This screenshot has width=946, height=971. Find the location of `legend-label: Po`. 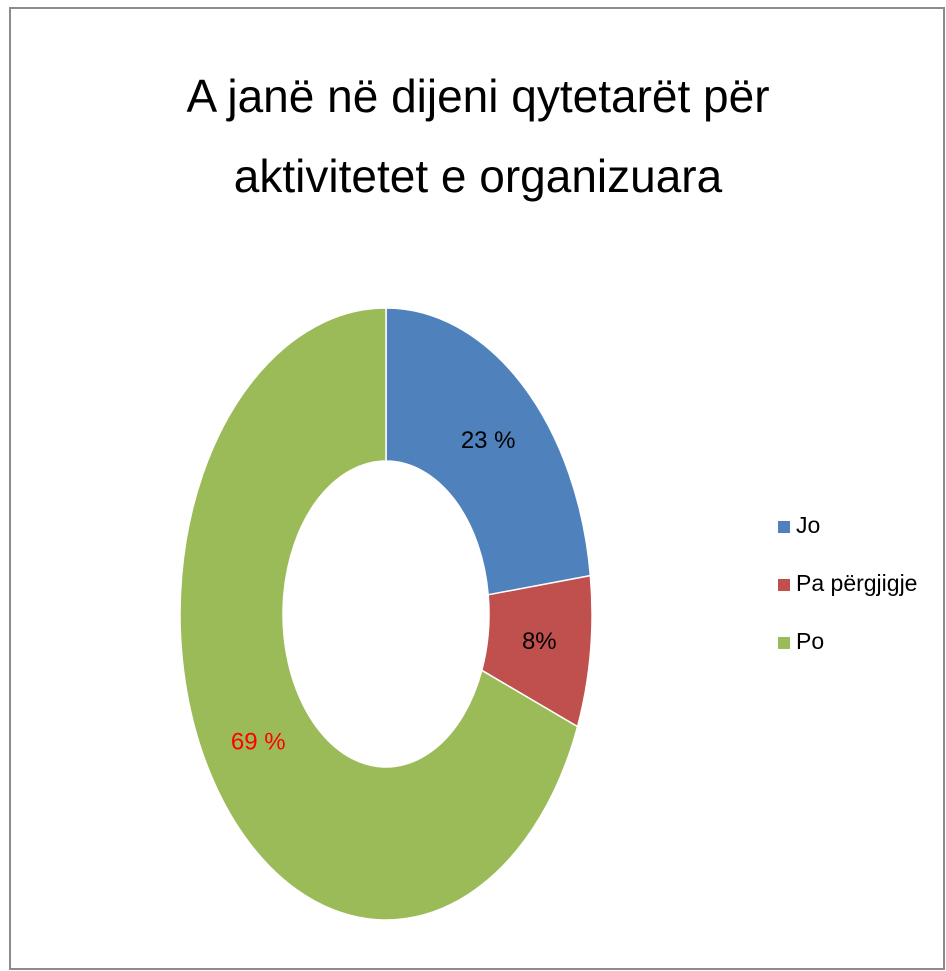

legend-label: Po is located at coordinates (810, 641).